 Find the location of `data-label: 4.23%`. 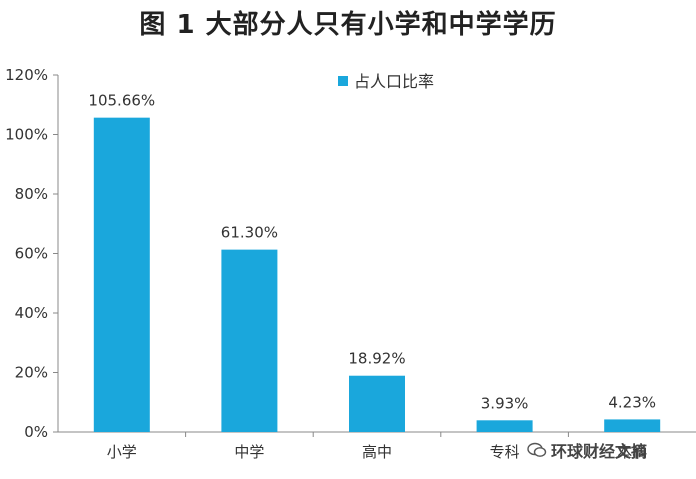

data-label: 4.23% is located at coordinates (632, 402).